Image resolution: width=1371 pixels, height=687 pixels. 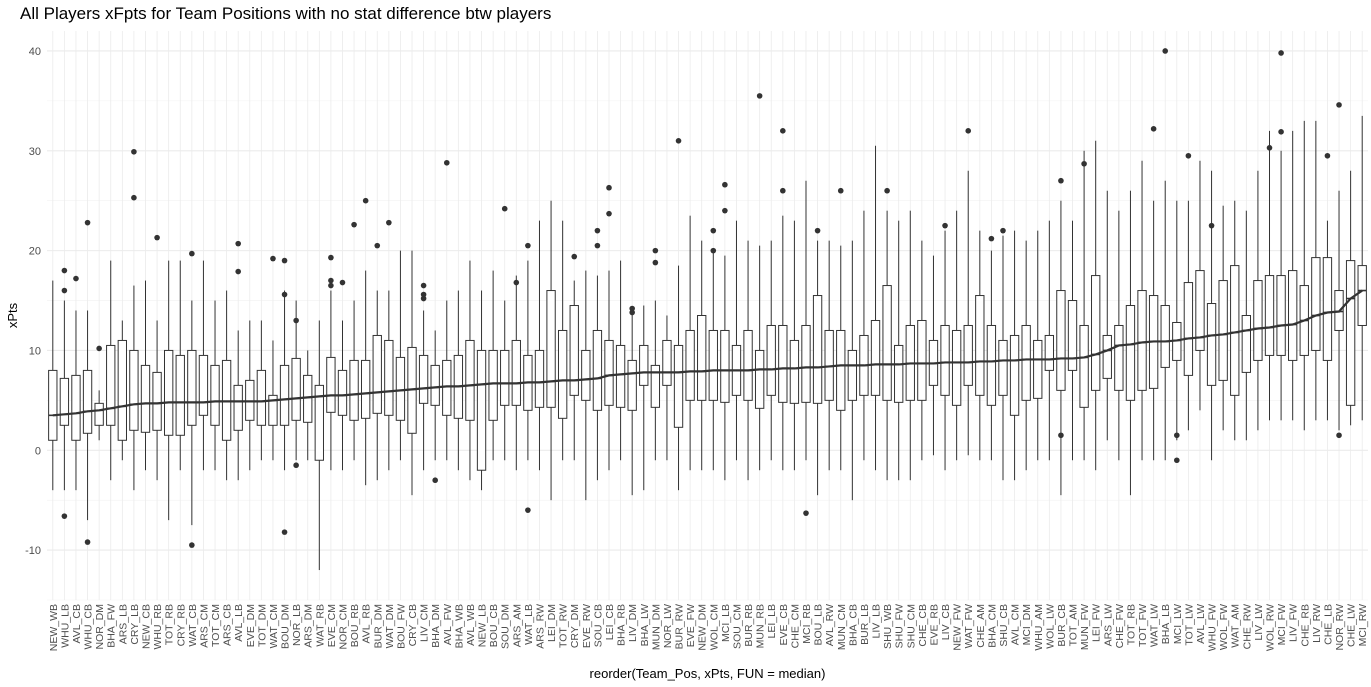 I want to click on box-WHU_FW, so click(x=1211, y=344).